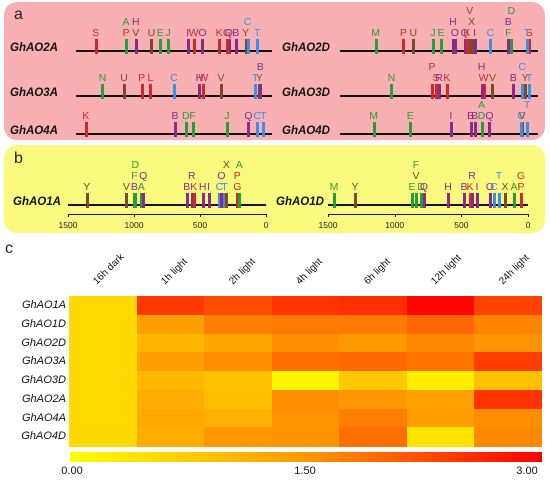 This screenshot has height=485, width=550. Describe the element at coordinates (191, 176) in the screenshot. I see `site-letter: R` at that location.